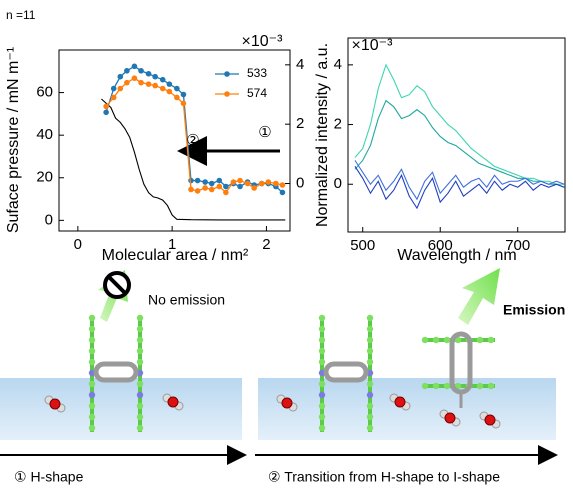 The width and height of the screenshot is (573, 488). What do you see at coordinates (21, 15) in the screenshot?
I see `panel-note: n =11` at bounding box center [21, 15].